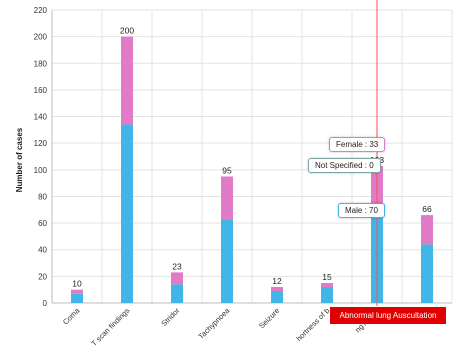 The width and height of the screenshot is (459, 350). I want to click on y-tick-label: 220, so click(41, 10).